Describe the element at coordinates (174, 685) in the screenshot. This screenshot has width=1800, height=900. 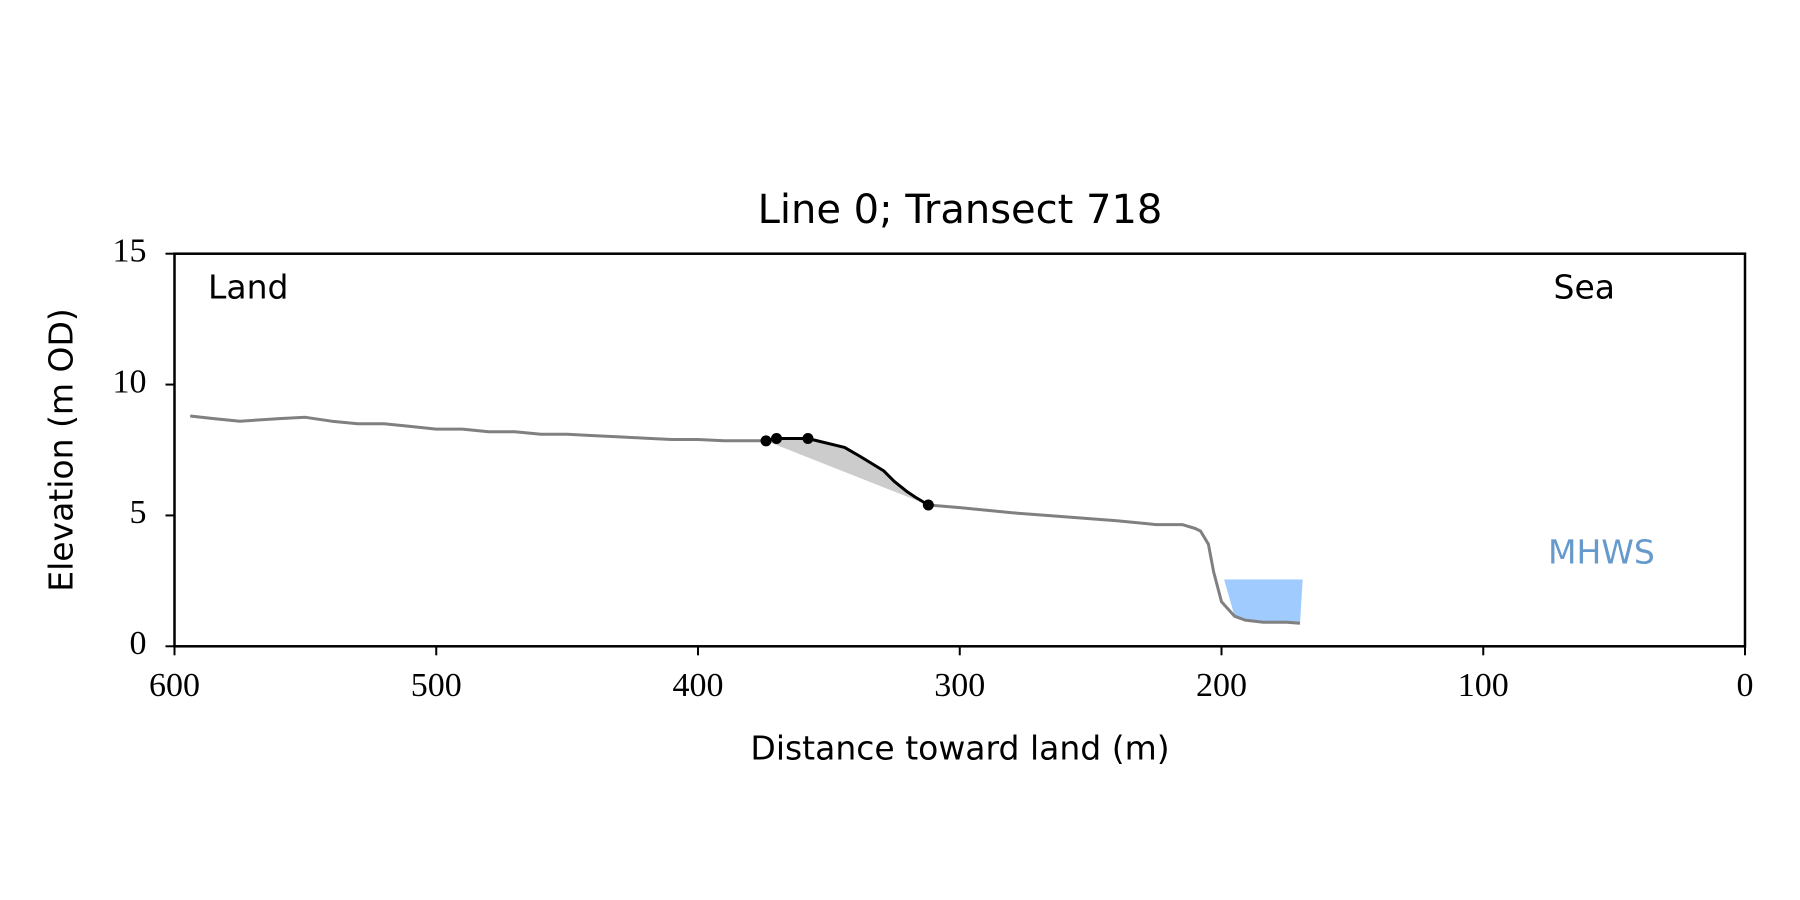
I see `x-tick-label: 600` at that location.